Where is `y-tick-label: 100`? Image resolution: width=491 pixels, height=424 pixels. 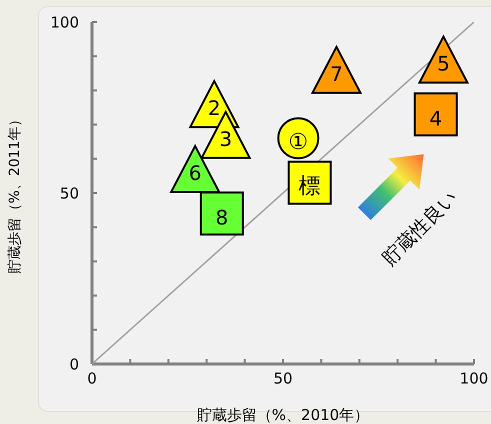
y-tick-label: 100 is located at coordinates (64, 22).